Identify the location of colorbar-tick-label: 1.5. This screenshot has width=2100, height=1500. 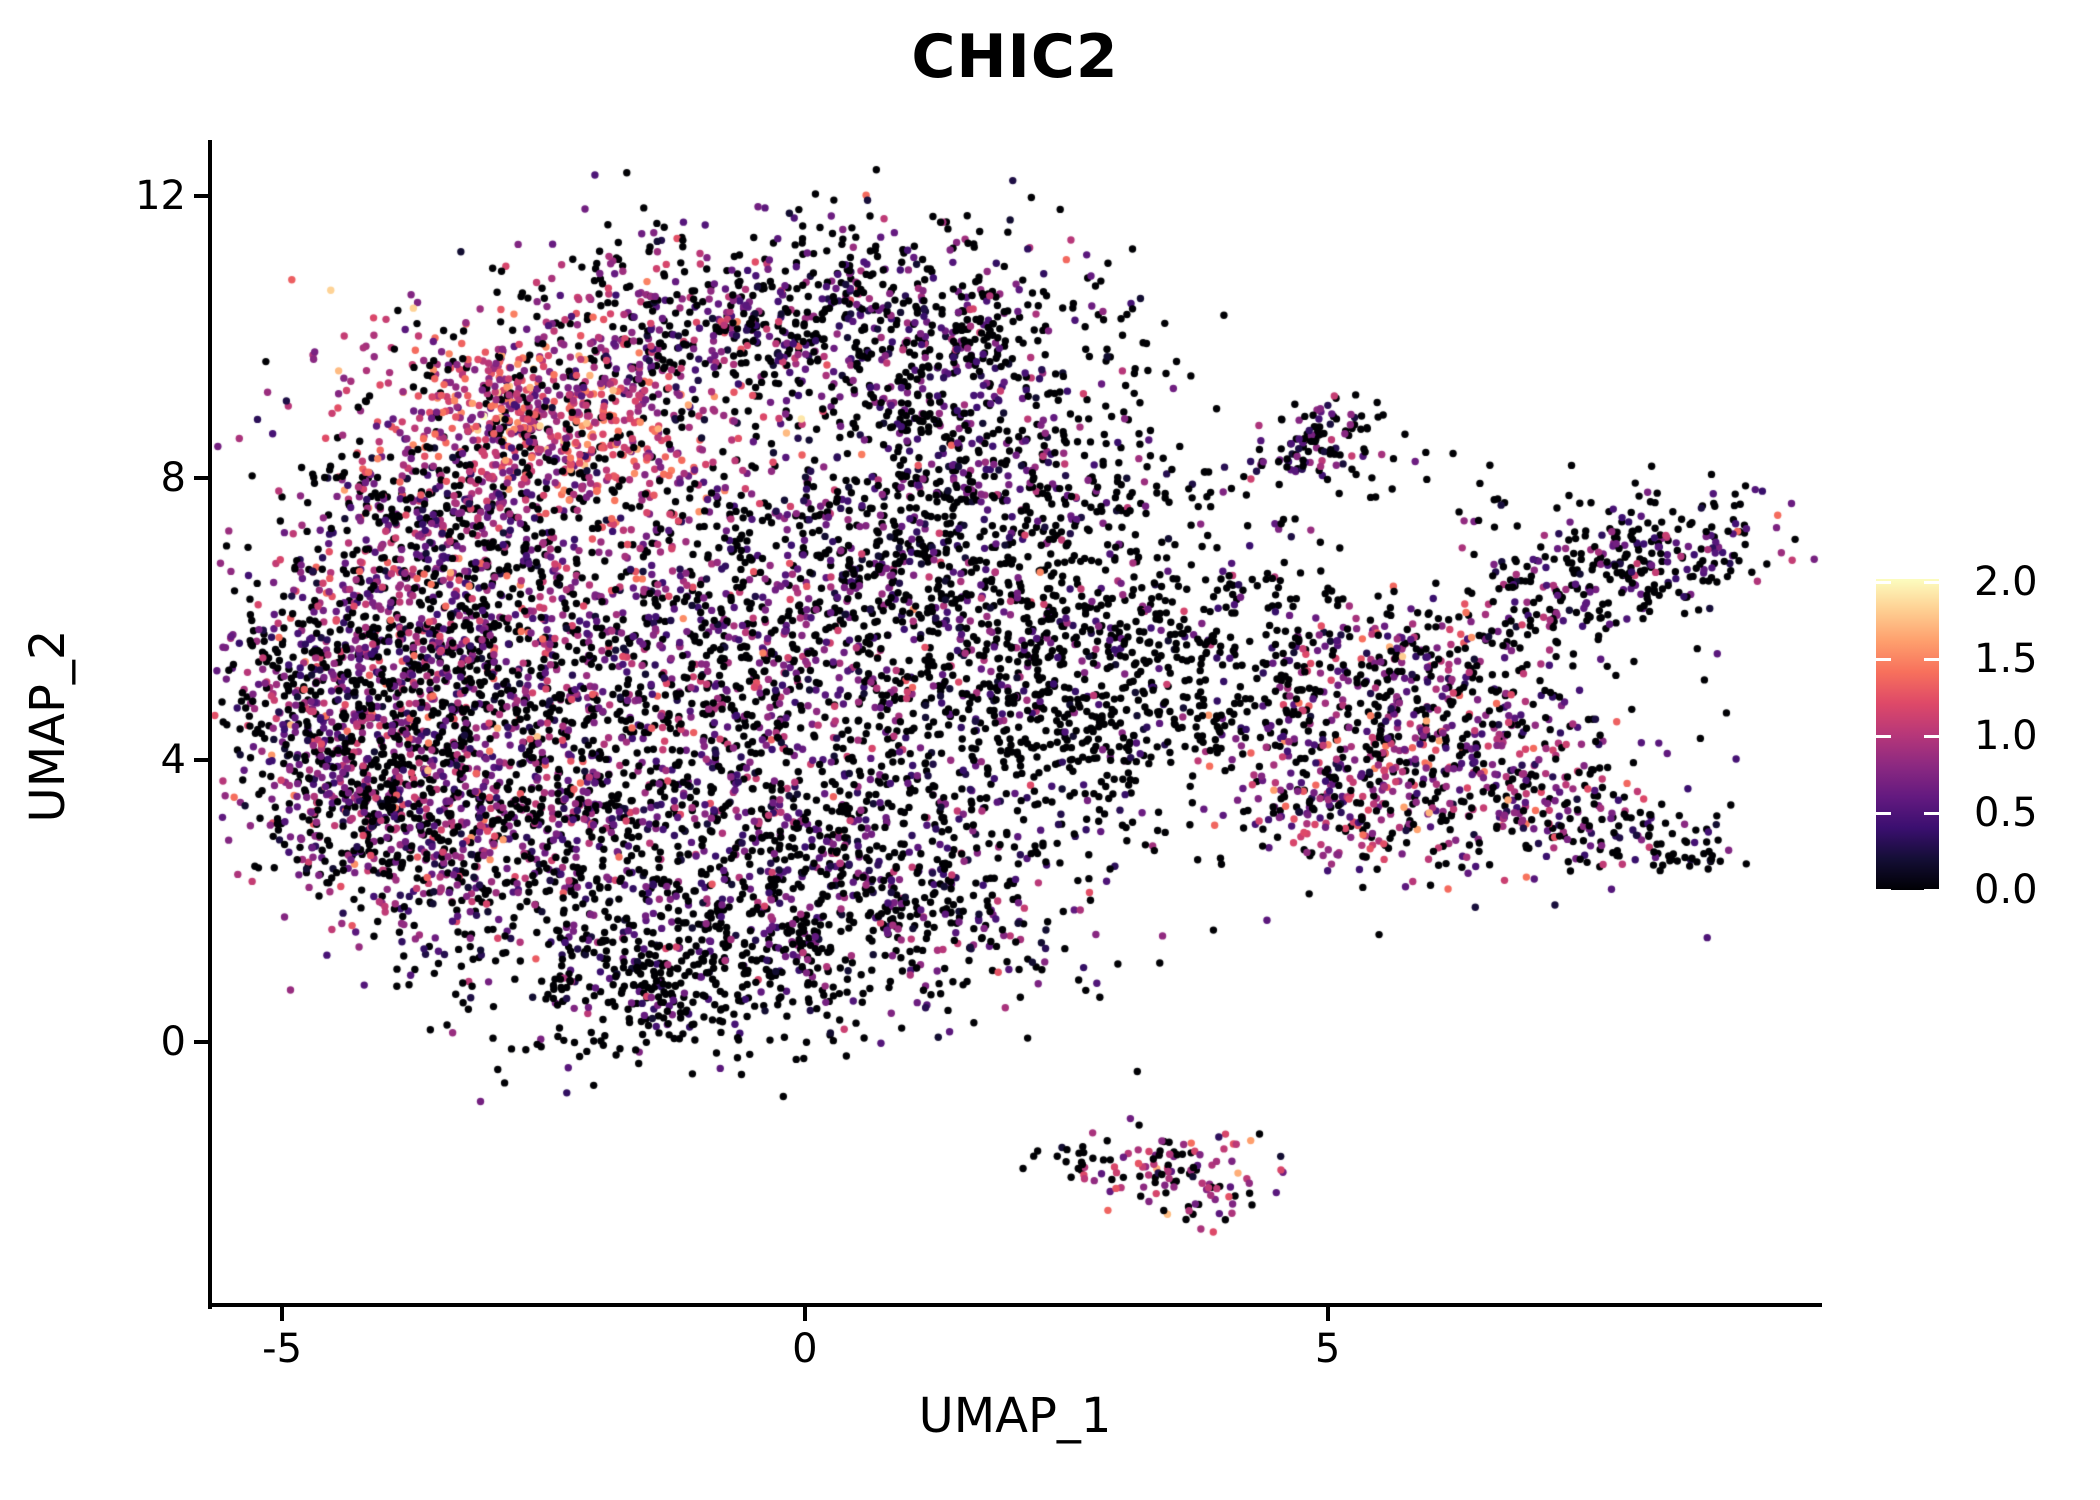
(2006, 659).